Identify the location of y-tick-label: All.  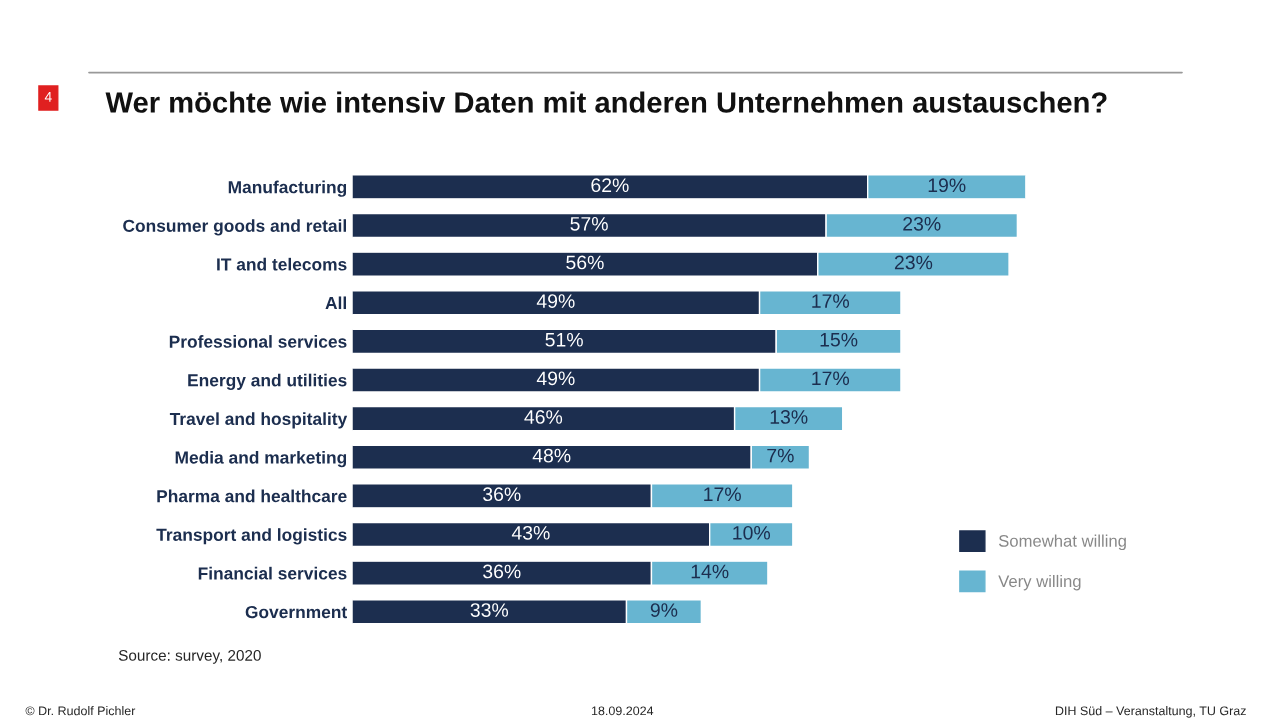
(335, 303).